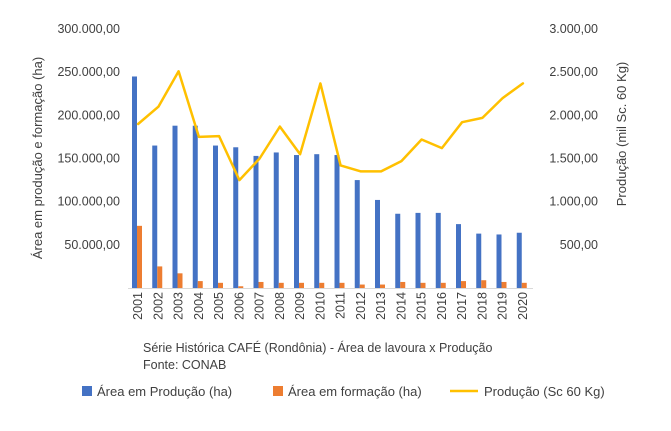 The height and width of the screenshot is (431, 671). What do you see at coordinates (138, 306) in the screenshot?
I see `x-tick-label-2001: 2001` at bounding box center [138, 306].